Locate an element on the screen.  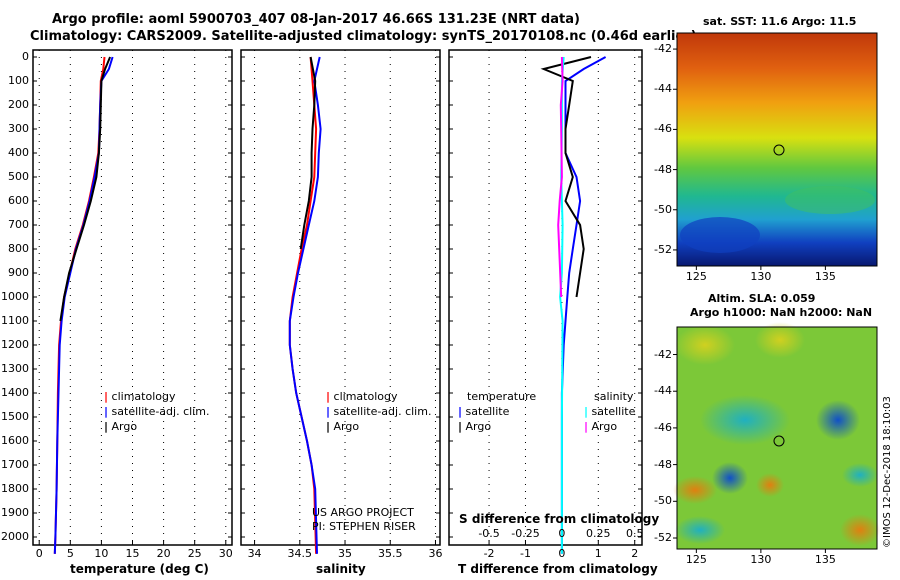
depth-tick-label: 1400 is located at coordinates (15, 392).